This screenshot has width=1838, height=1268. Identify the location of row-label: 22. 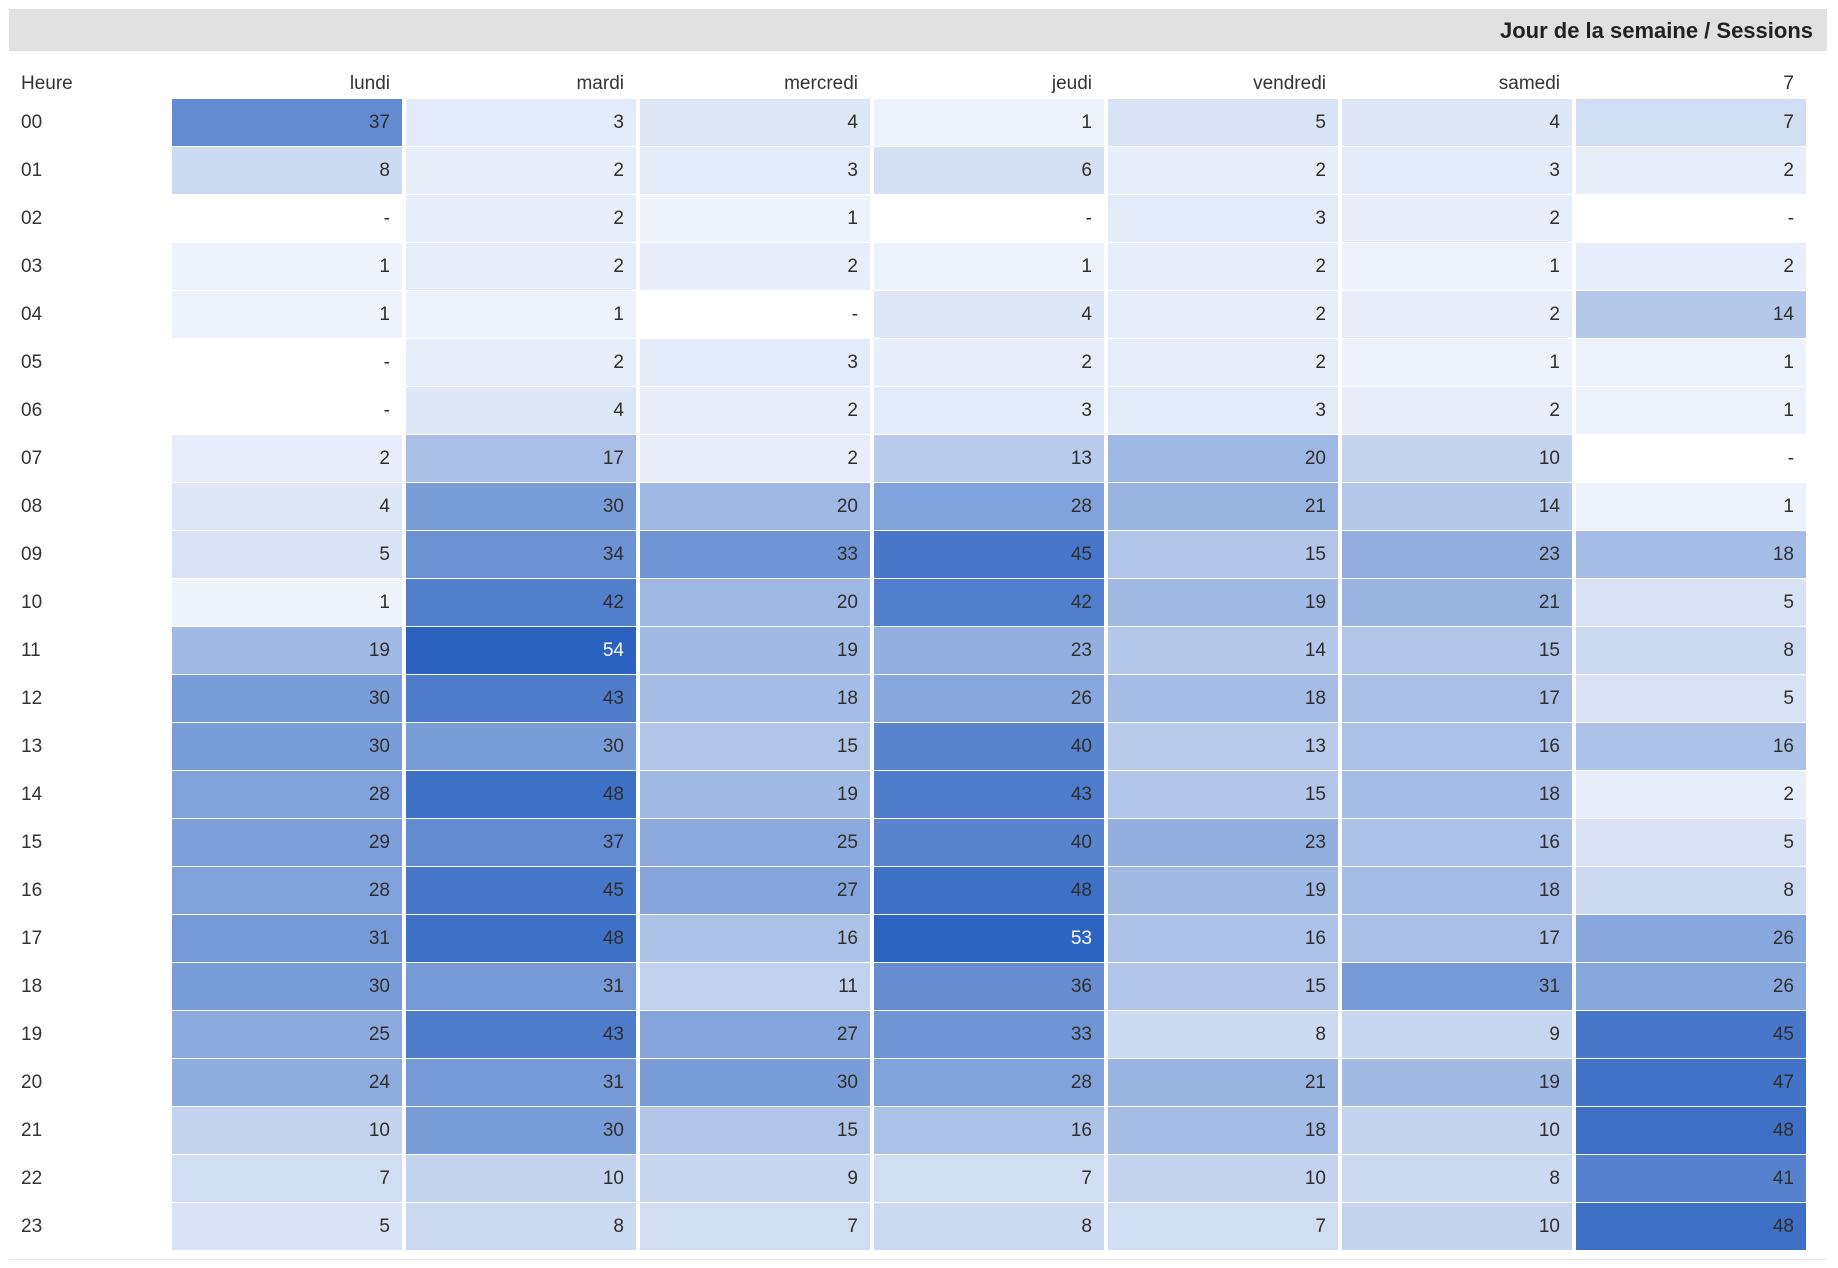
(32, 1178).